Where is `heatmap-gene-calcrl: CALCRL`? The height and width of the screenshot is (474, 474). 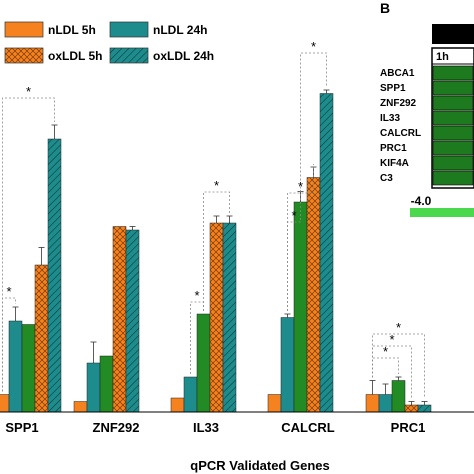
heatmap-gene-calcrl: CALCRL is located at coordinates (400, 133).